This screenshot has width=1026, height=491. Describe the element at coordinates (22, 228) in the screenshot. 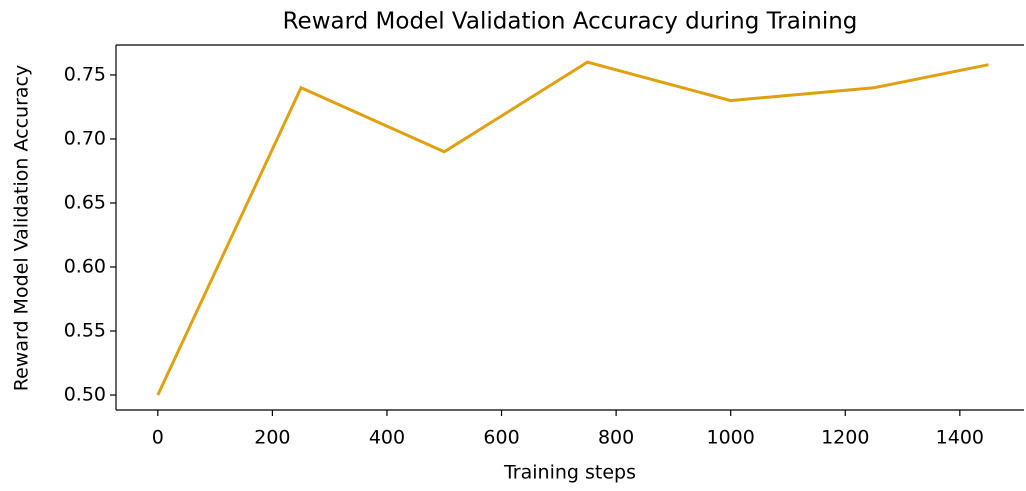

I see `y-axis-label: Reward Model Validation Accuracy` at that location.